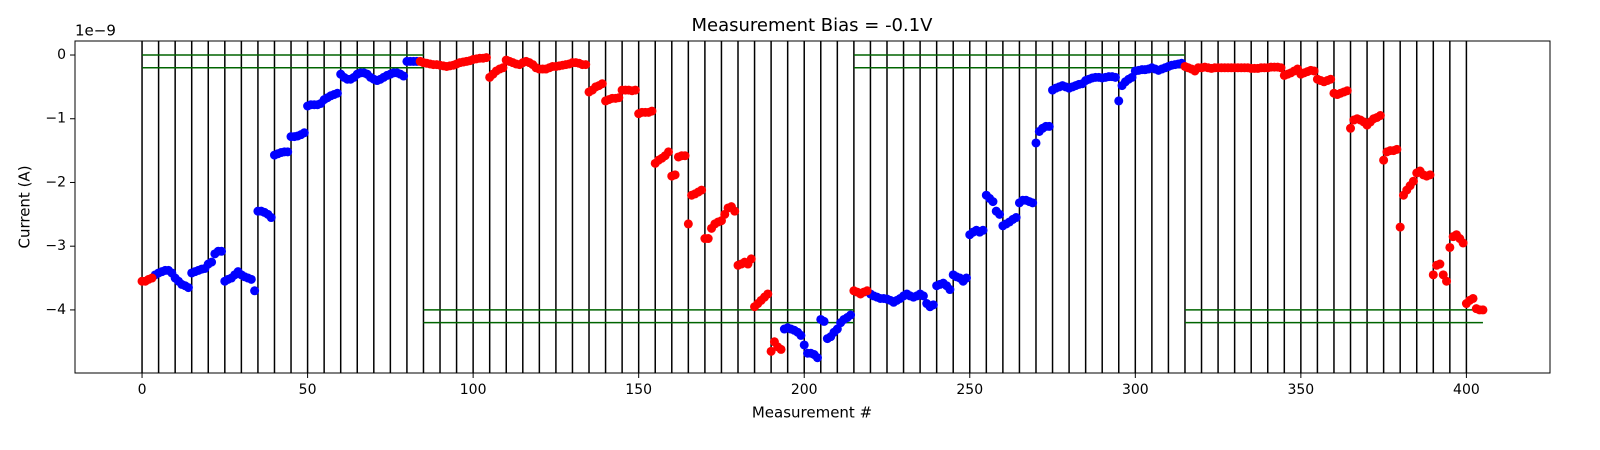 The height and width of the screenshot is (450, 1600). Describe the element at coordinates (804, 390) in the screenshot. I see `x-tick-label: 200` at that location.